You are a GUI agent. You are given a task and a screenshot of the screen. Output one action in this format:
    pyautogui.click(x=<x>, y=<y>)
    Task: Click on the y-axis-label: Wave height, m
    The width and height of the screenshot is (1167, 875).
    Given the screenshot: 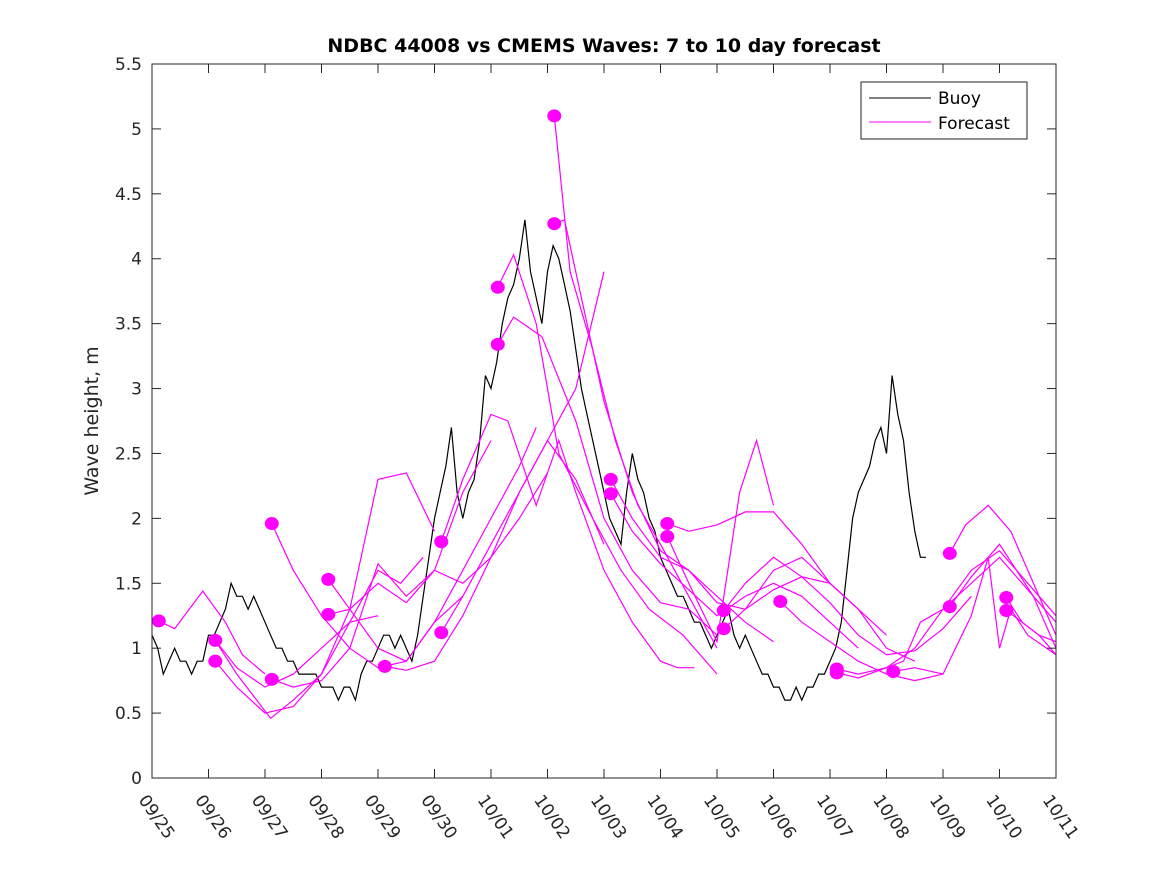 What is the action you would take?
    pyautogui.click(x=92, y=420)
    